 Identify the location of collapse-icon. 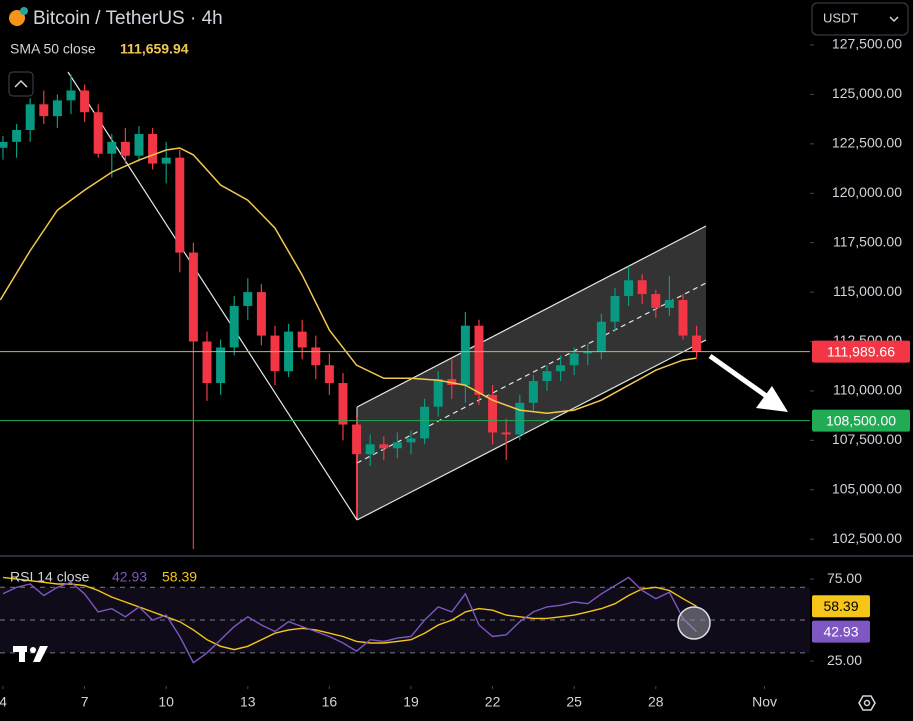
(21, 83).